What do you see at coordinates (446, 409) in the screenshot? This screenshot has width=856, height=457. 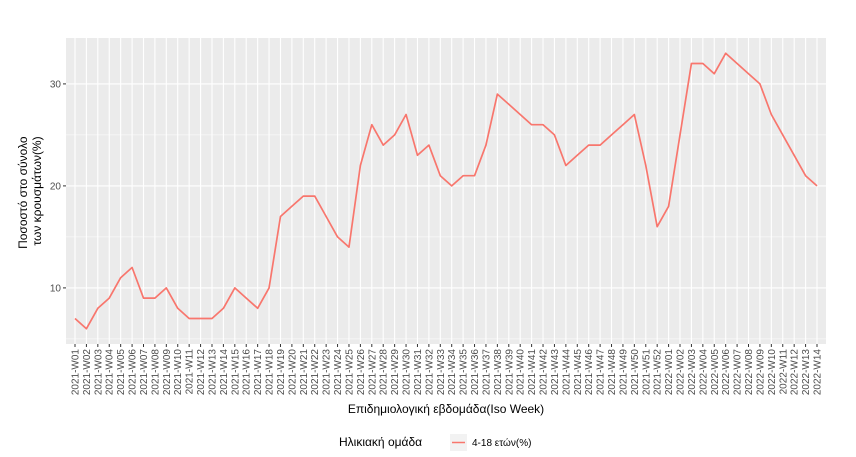 I see `x-axis-title: Επιδημιολογική εβδομάδα(Iso Week)` at bounding box center [446, 409].